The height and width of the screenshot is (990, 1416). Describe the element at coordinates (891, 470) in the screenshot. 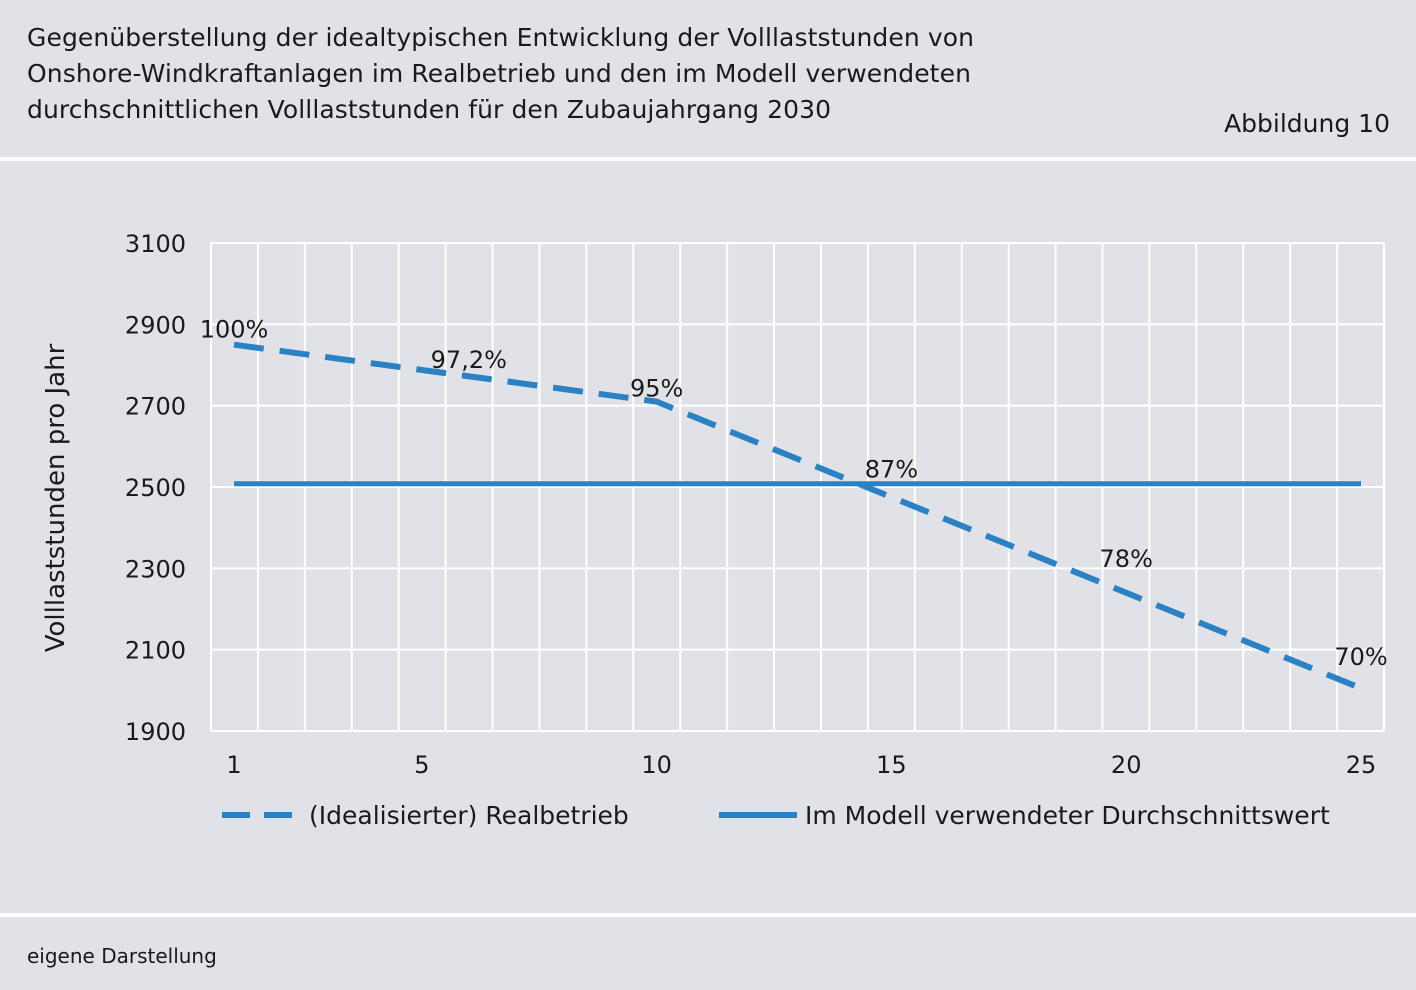

I see `data-label: 87%` at that location.